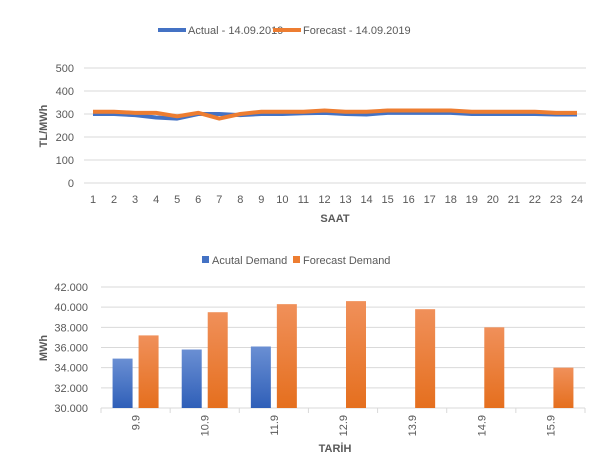 This screenshot has height=466, width=604. What do you see at coordinates (71, 328) in the screenshot?
I see `y-tick-label: 38.000` at bounding box center [71, 328].